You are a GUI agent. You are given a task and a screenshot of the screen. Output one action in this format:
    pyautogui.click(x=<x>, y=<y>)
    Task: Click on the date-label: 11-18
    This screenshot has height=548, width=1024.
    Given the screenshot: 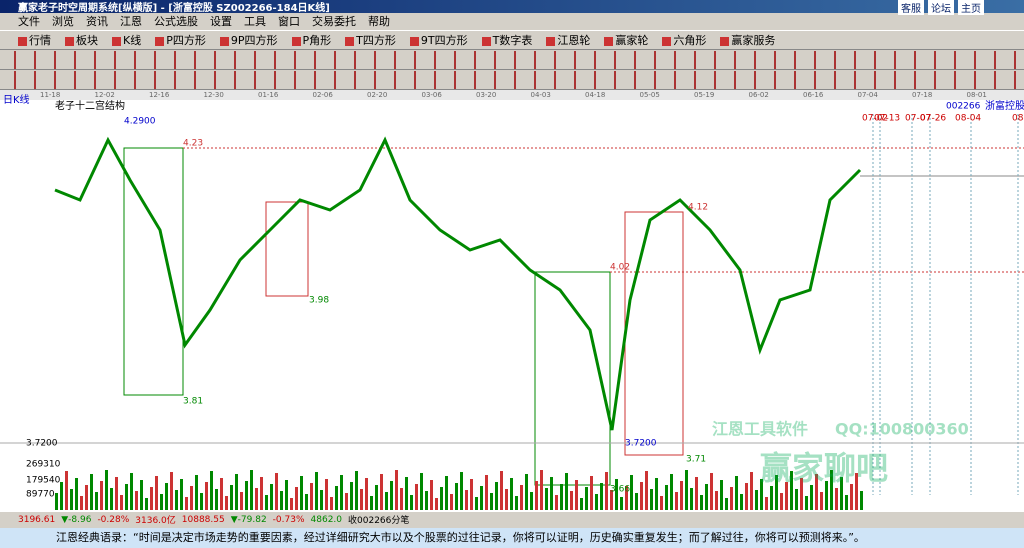 What is the action you would take?
    pyautogui.click(x=50, y=95)
    